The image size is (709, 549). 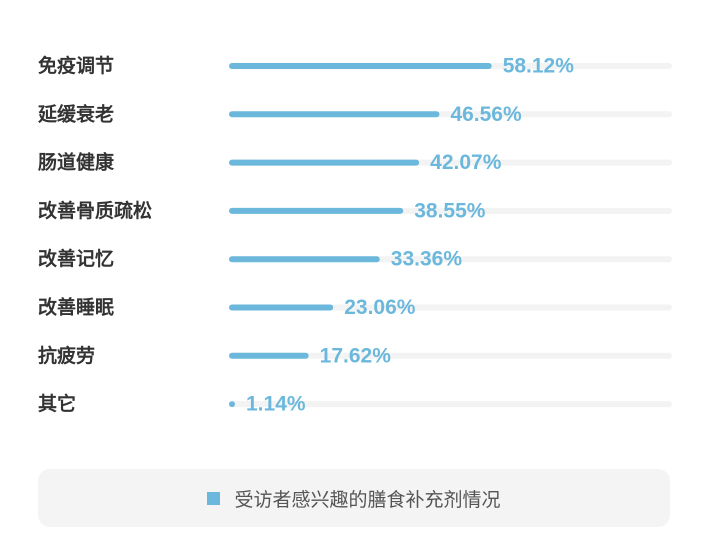 I want to click on legend: 受访者感兴趣的膳食补充剂情况, so click(x=354, y=498).